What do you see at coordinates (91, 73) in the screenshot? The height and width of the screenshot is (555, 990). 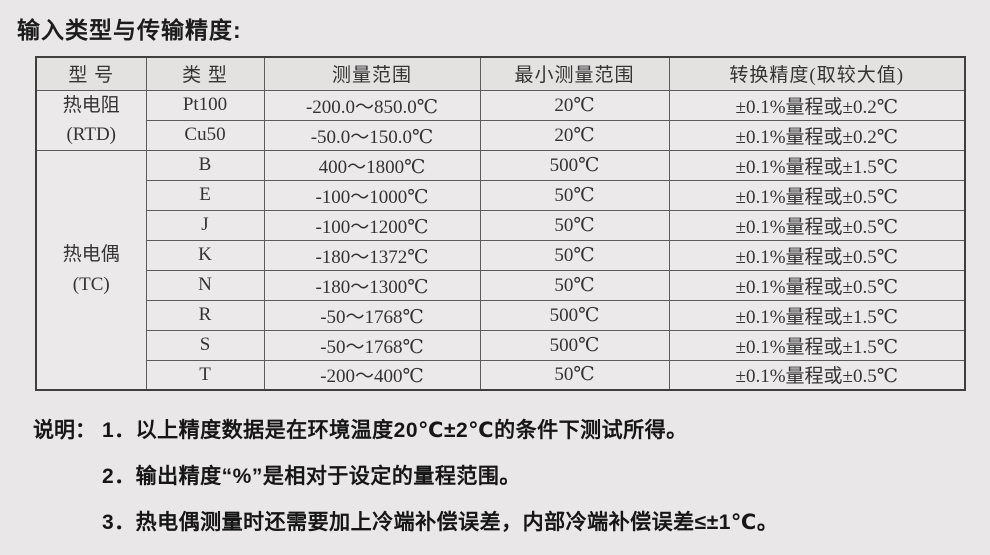 I see `header-model: 型 号` at bounding box center [91, 73].